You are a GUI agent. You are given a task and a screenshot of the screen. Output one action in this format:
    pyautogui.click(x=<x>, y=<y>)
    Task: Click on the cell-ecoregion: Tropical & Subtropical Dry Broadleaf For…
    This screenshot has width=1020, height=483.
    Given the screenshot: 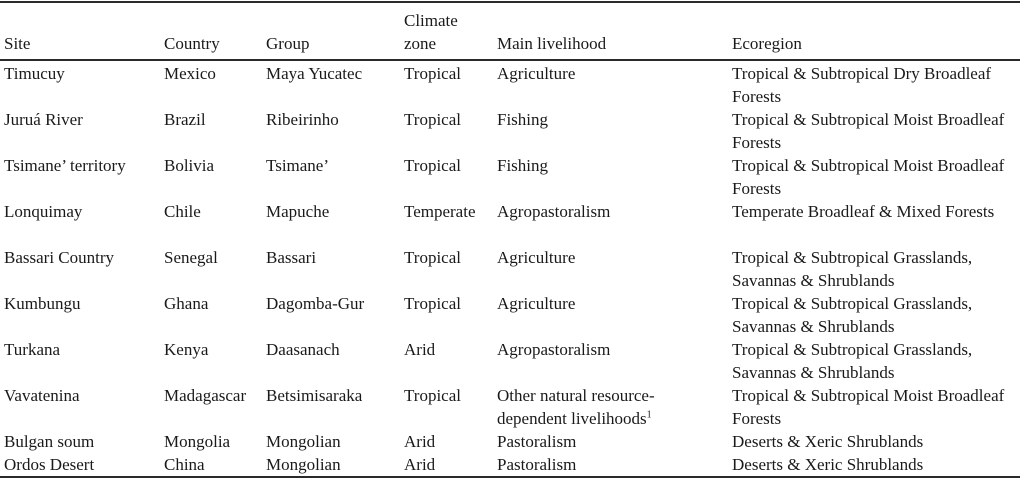 What is the action you would take?
    pyautogui.click(x=862, y=85)
    